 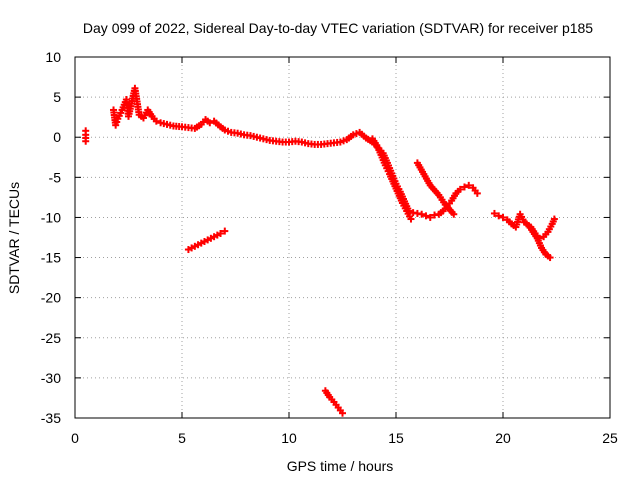 What do you see at coordinates (53, 57) in the screenshot?
I see `y-tick-label: 10` at bounding box center [53, 57].